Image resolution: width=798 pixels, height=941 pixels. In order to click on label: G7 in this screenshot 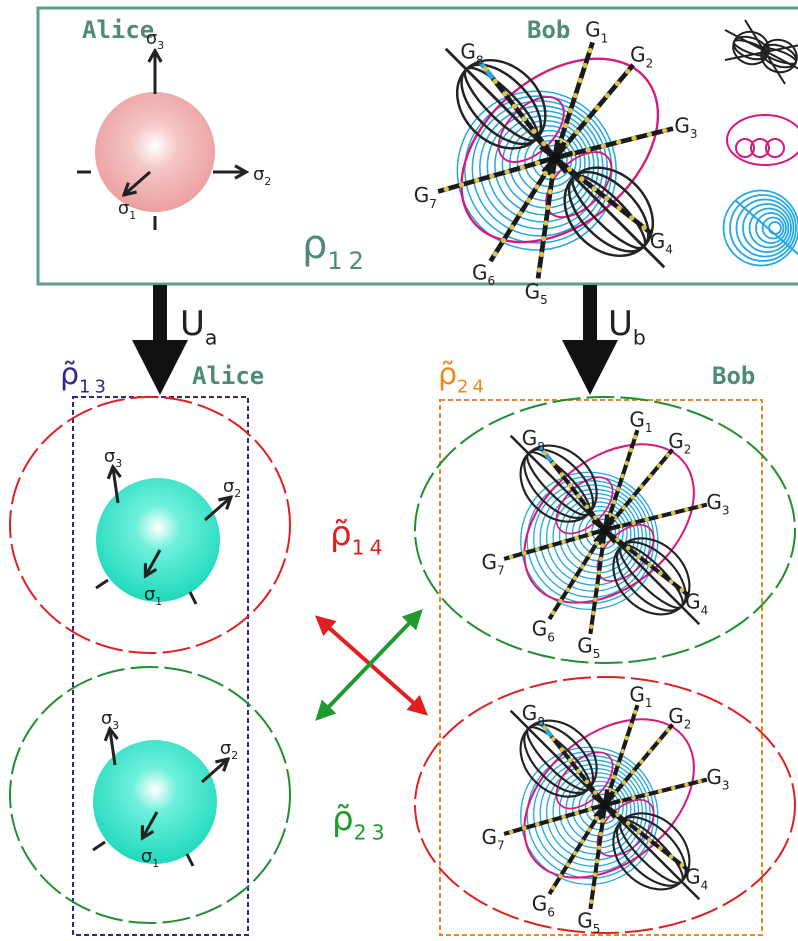, I will do `click(493, 839)`.